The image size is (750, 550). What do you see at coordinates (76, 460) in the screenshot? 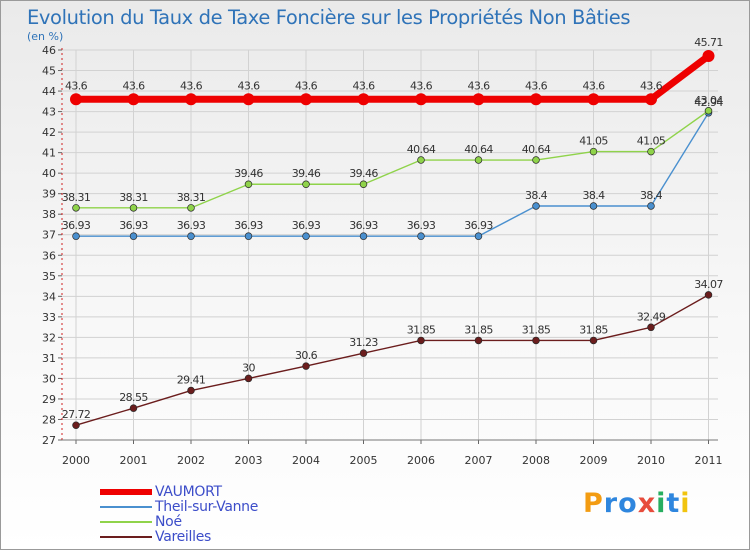
I see `x-tick-label: 2000` at bounding box center [76, 460].